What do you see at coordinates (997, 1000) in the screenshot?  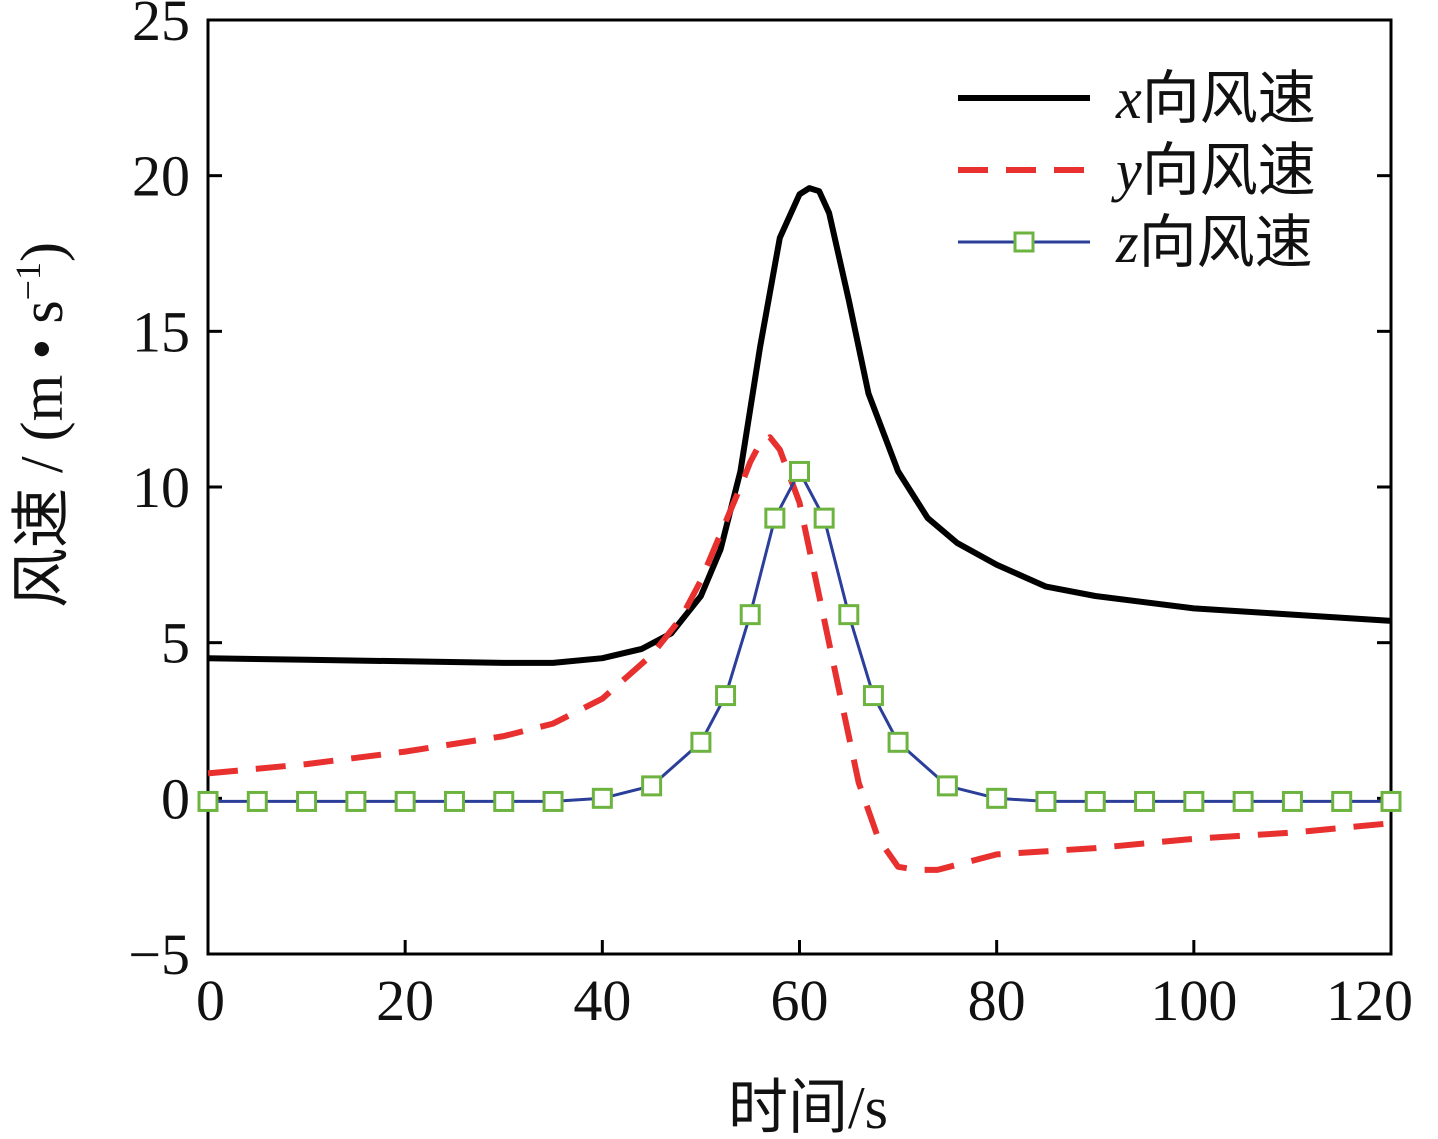 I see `x-tick-label: 80` at bounding box center [997, 1000].